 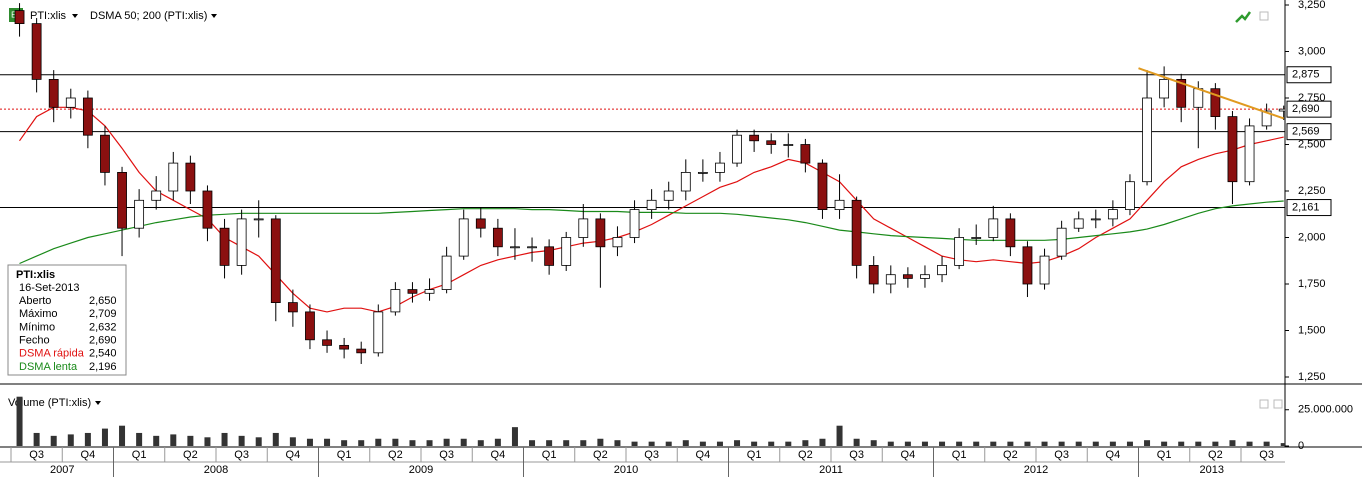 What do you see at coordinates (48, 16) in the screenshot?
I see `symbol-menu: PTI:xlis` at bounding box center [48, 16].